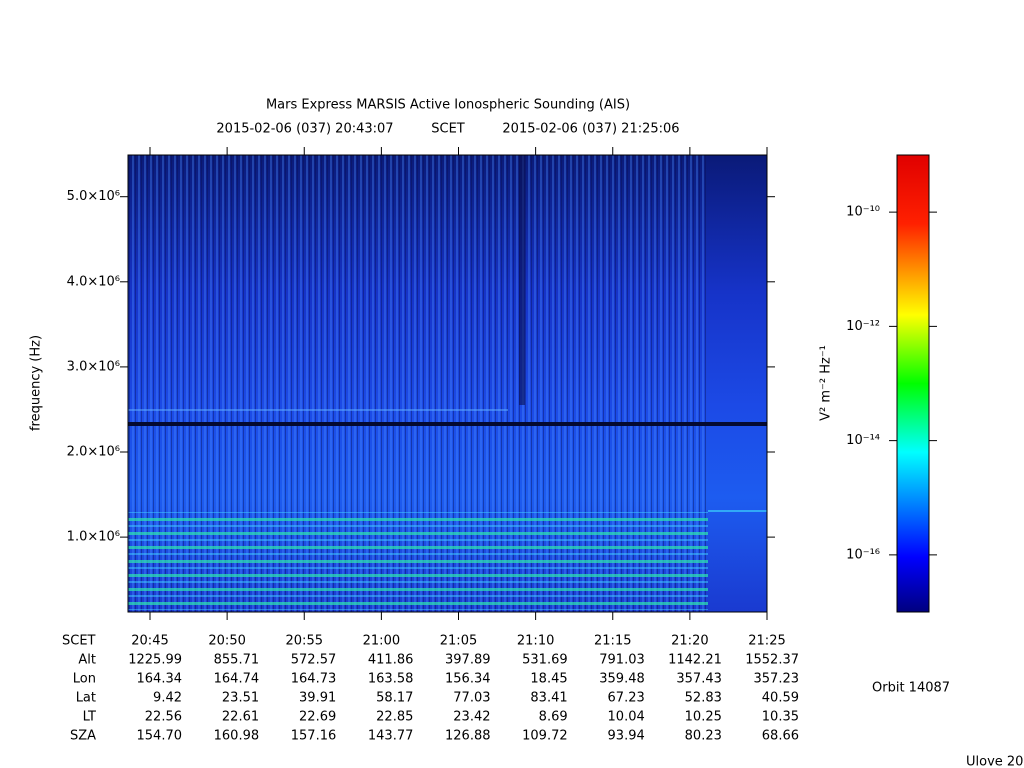  Describe the element at coordinates (863, 554) in the screenshot. I see `colorbar-tick-label: 10⁻¹⁶` at that location.